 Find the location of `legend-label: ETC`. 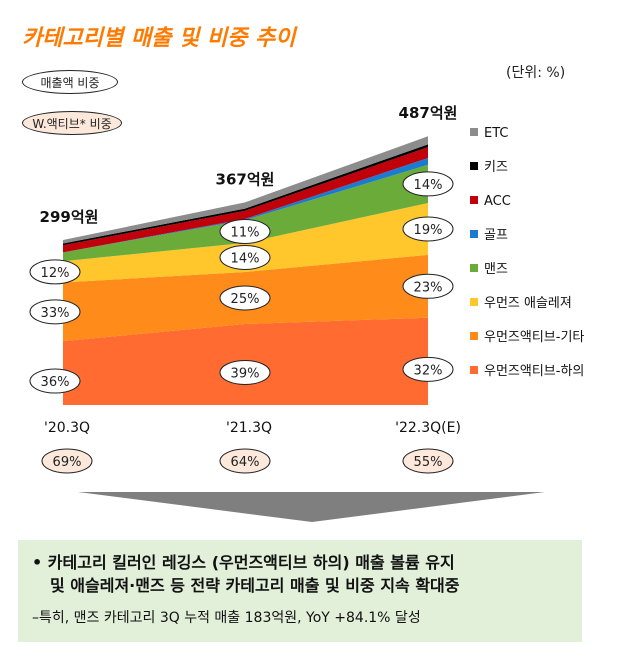

legend-label: ETC is located at coordinates (496, 133).